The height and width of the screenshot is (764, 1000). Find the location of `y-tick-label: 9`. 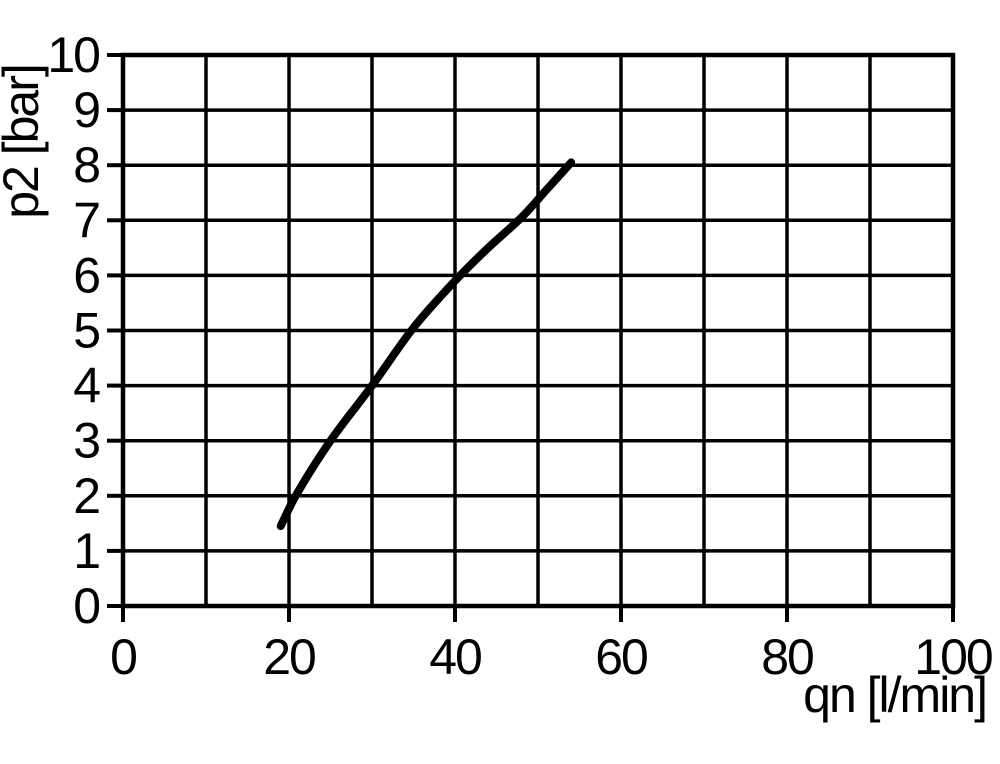

y-tick-label: 9 is located at coordinates (86, 110).